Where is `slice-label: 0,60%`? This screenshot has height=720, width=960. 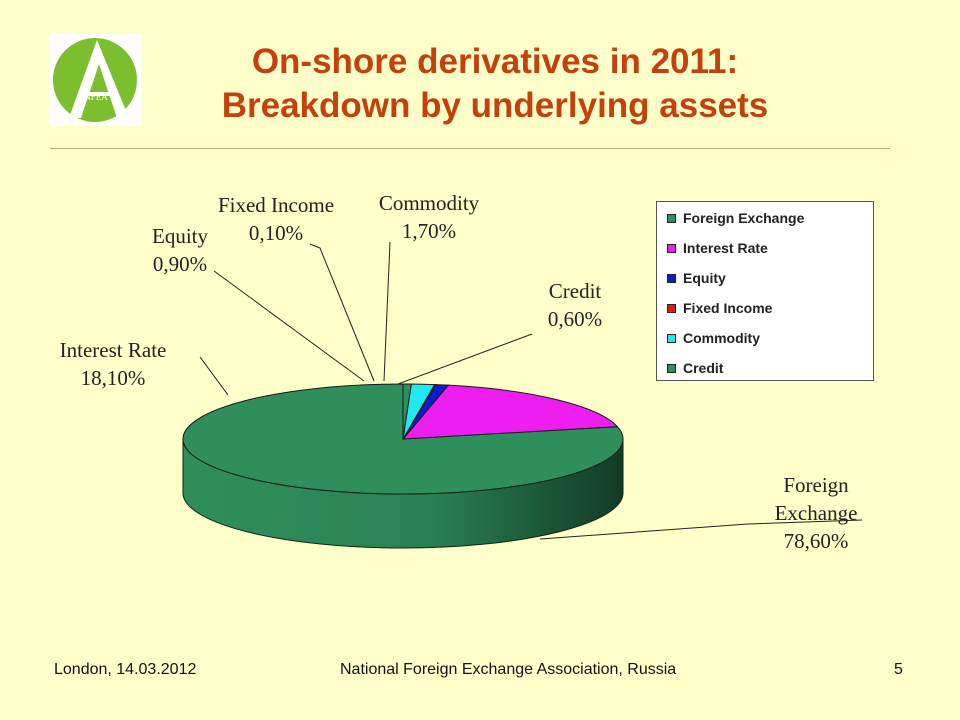
slice-label: 0,60% is located at coordinates (575, 319).